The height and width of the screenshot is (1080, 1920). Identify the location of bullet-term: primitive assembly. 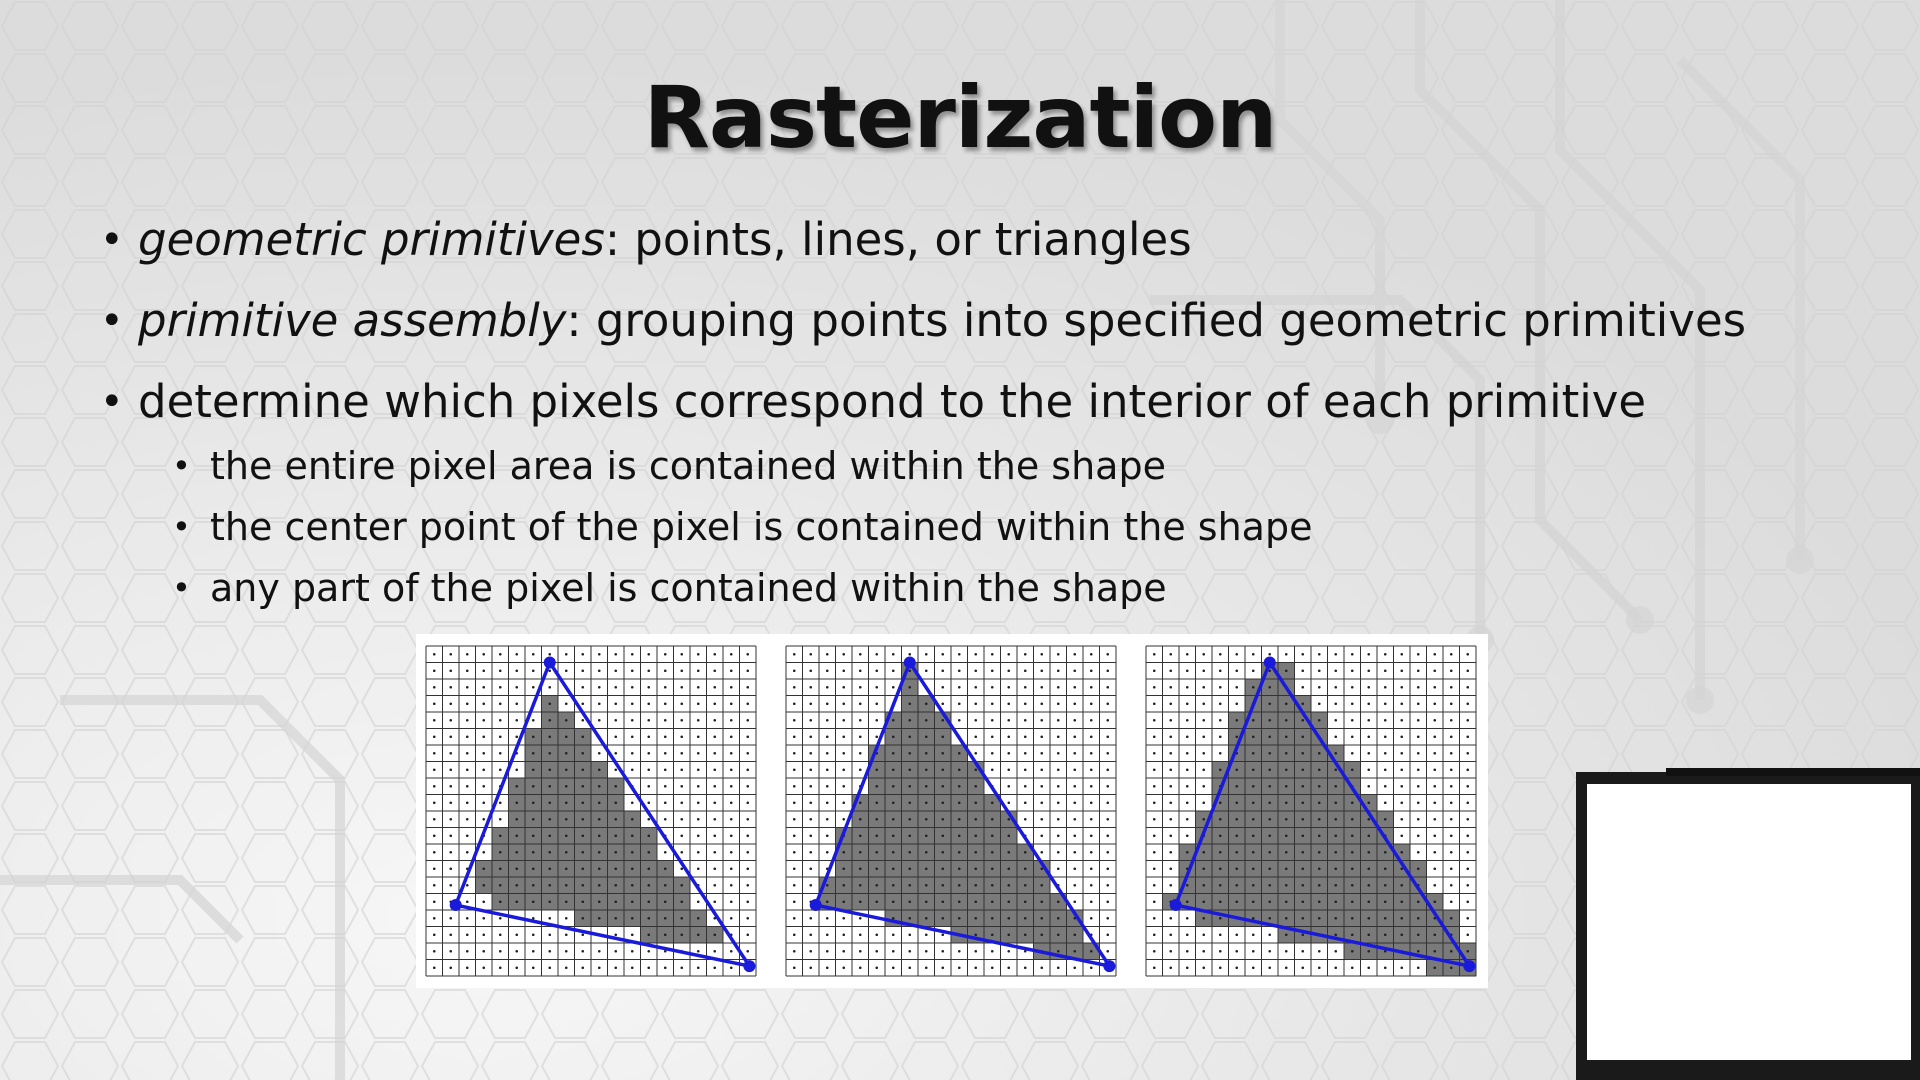
(352, 320).